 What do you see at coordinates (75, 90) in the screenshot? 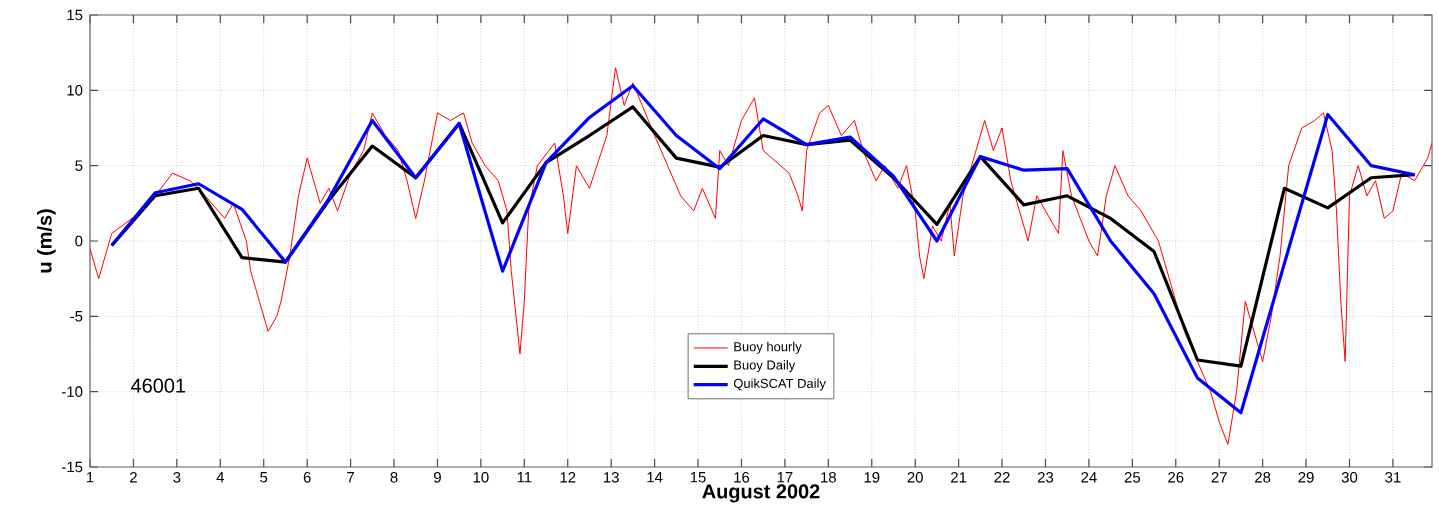
I see `y-tick-label: 10` at bounding box center [75, 90].